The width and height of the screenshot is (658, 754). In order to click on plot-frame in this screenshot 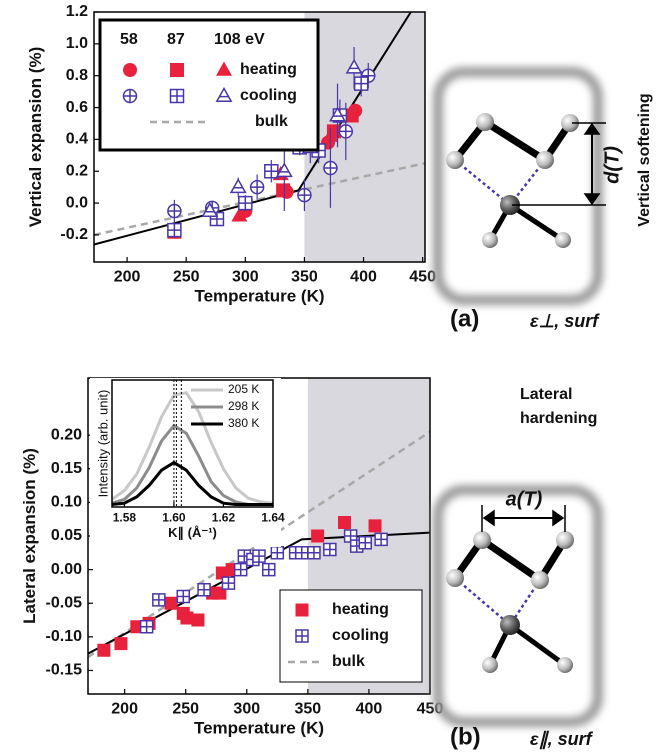, I will do `click(192, 443)`.